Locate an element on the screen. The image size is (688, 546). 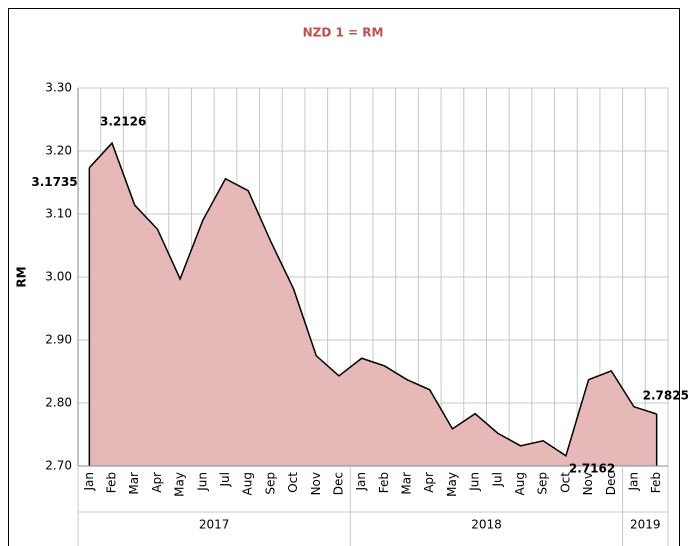
year-label: 2017 is located at coordinates (214, 525).